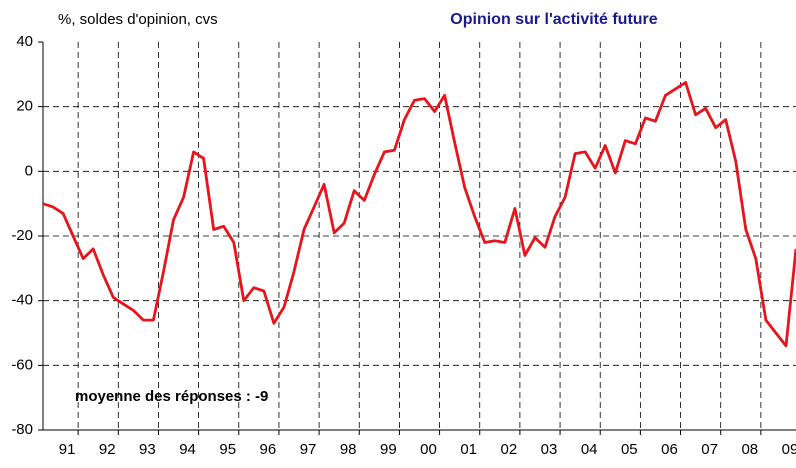 This screenshot has height=468, width=796. Describe the element at coordinates (22, 429) in the screenshot. I see `y-tick-label: -80` at that location.